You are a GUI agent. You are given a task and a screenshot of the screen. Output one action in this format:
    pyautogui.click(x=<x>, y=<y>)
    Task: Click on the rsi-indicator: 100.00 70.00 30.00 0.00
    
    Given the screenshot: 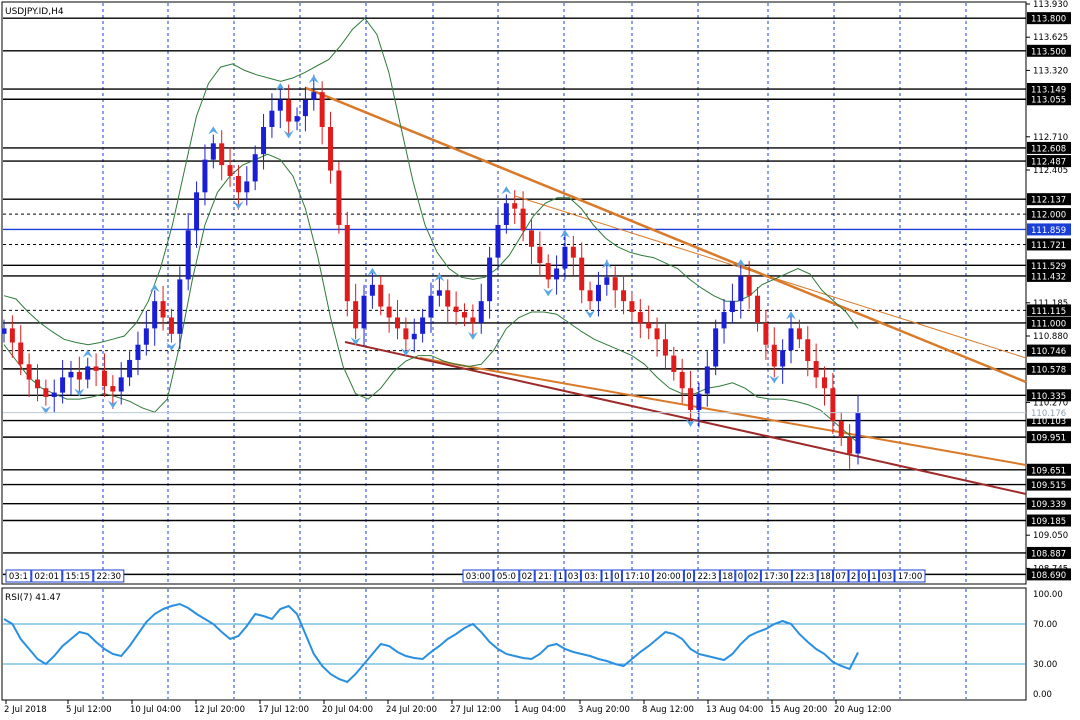 What is the action you would take?
    pyautogui.click(x=533, y=645)
    